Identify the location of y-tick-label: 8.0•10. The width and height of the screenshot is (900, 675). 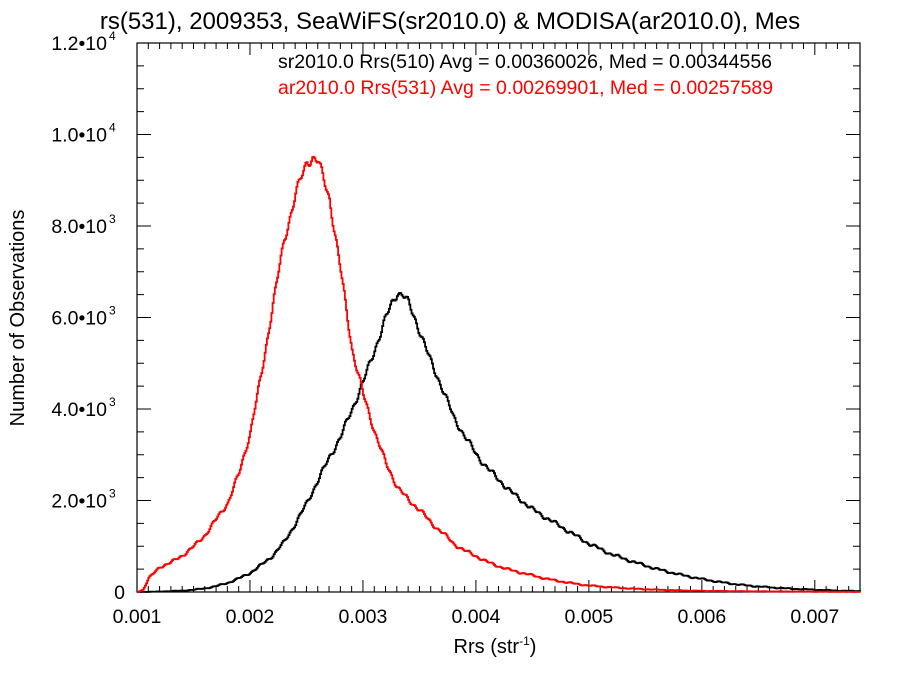
(79, 227).